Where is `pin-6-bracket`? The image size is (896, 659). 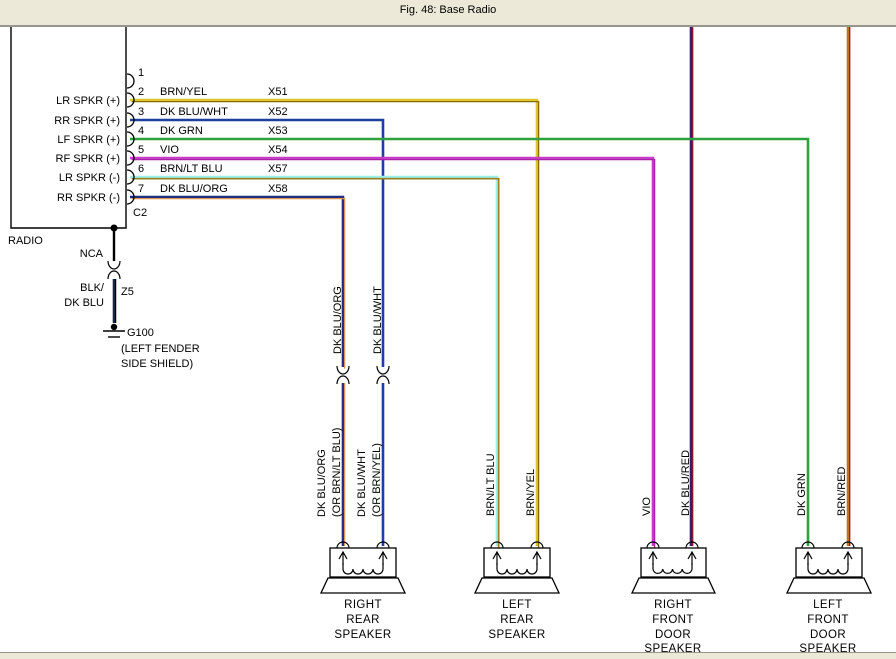
pin-6-bracket is located at coordinates (130, 177).